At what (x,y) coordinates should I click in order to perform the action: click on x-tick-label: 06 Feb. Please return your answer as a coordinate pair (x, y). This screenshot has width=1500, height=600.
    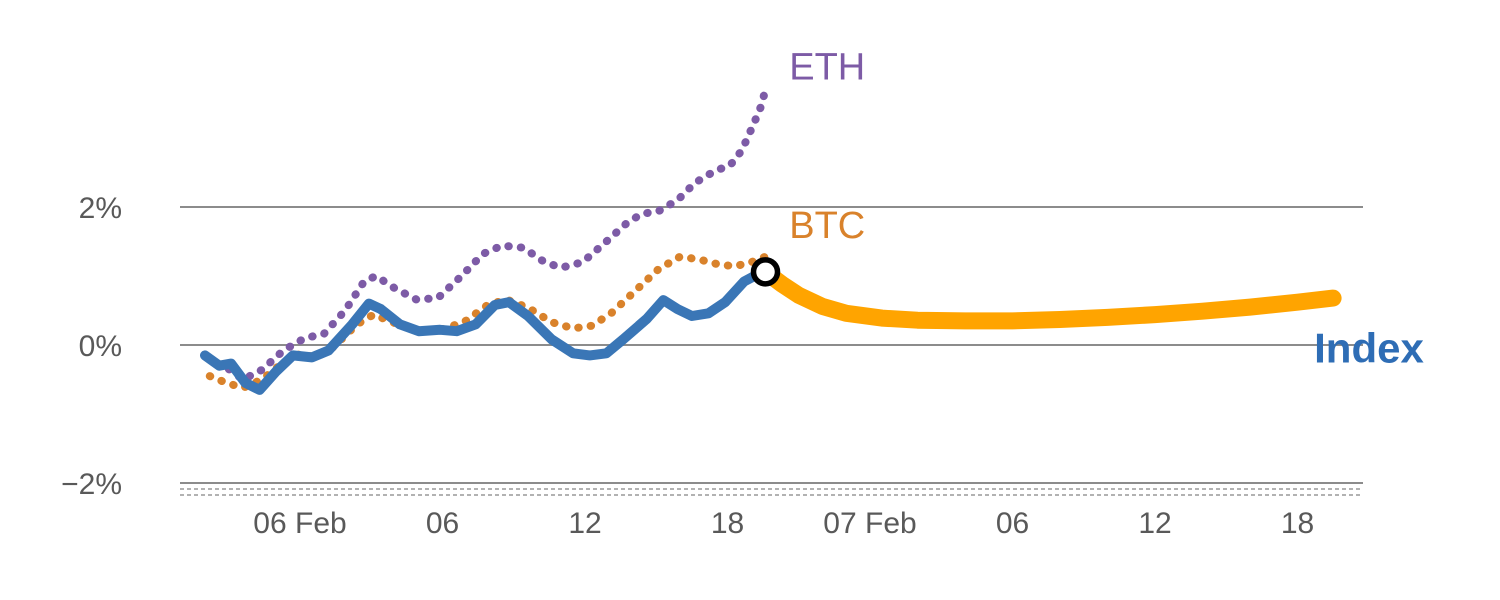
    Looking at the image, I should click on (299, 523).